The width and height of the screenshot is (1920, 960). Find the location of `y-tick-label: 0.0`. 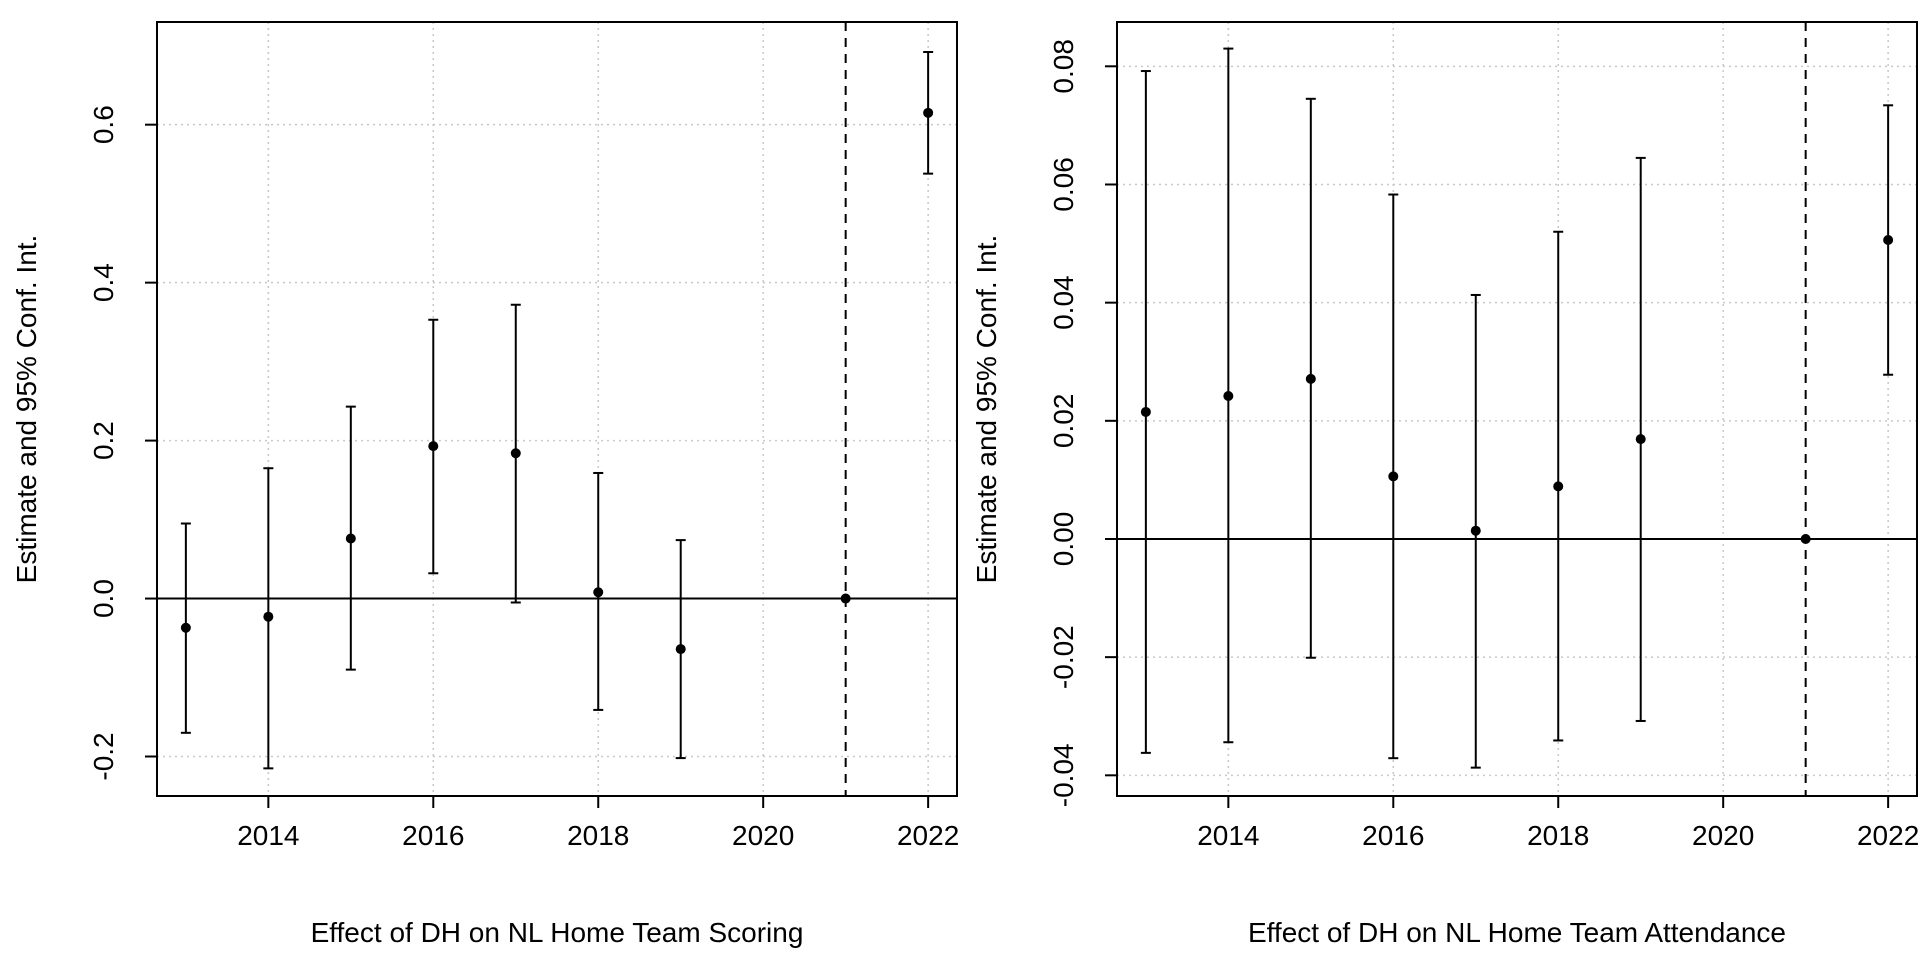

y-tick-label: 0.0 is located at coordinates (103, 598).